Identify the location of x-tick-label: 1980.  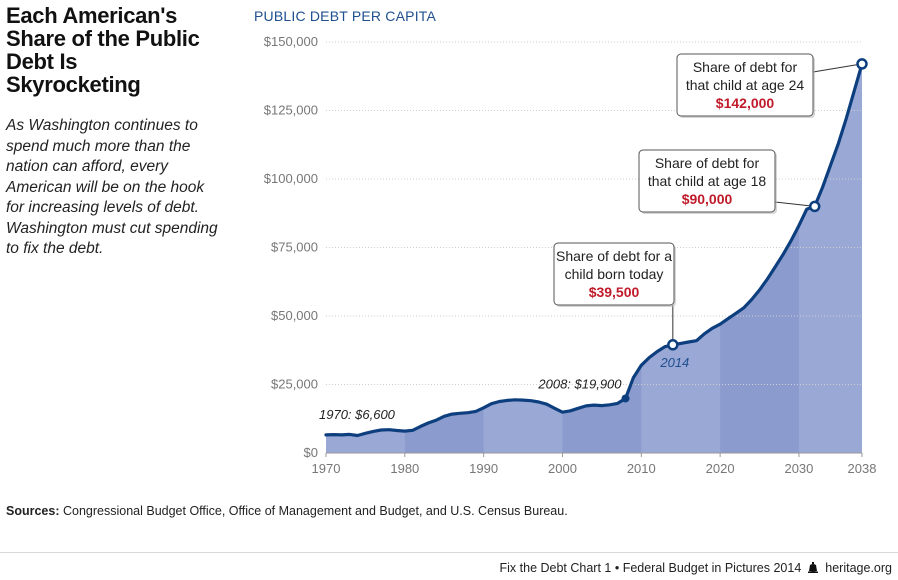
(404, 468).